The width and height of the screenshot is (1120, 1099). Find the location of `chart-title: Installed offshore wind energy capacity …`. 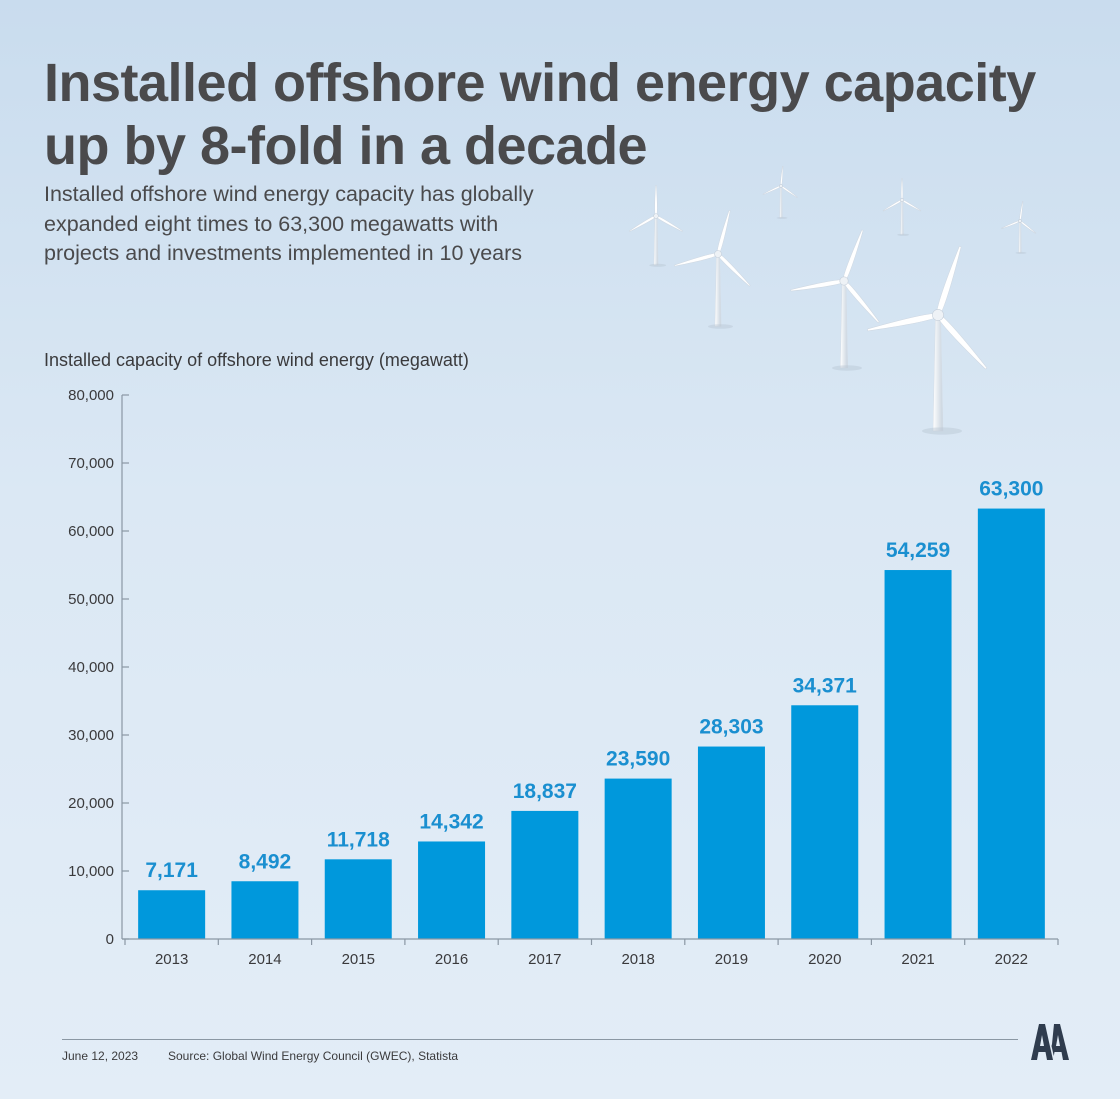

chart-title: Installed offshore wind energy capacity … is located at coordinates (540, 114).